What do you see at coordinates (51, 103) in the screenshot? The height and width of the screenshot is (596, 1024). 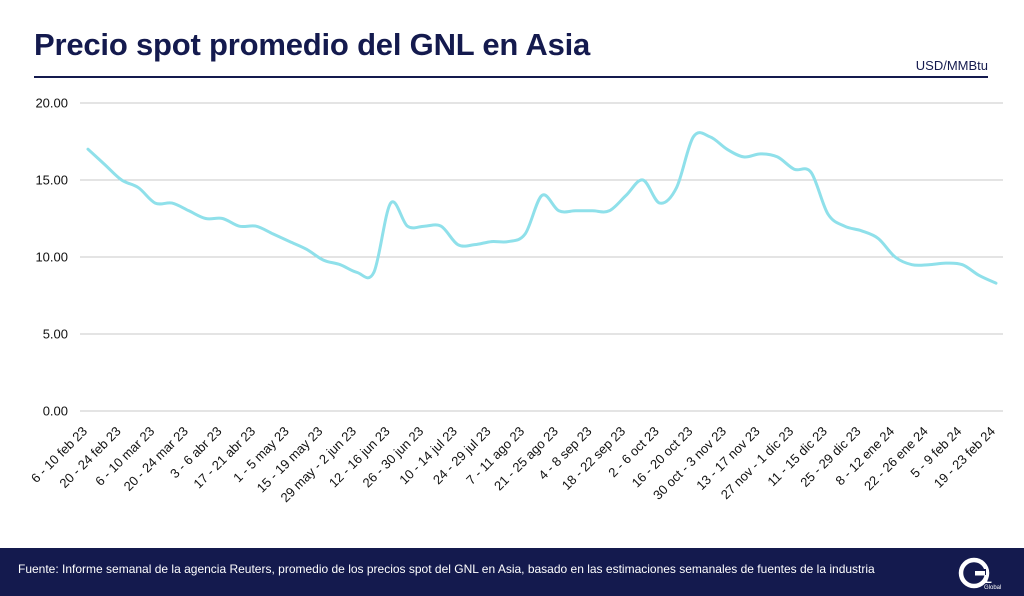 I see `y-tick-label: 20.00` at bounding box center [51, 103].